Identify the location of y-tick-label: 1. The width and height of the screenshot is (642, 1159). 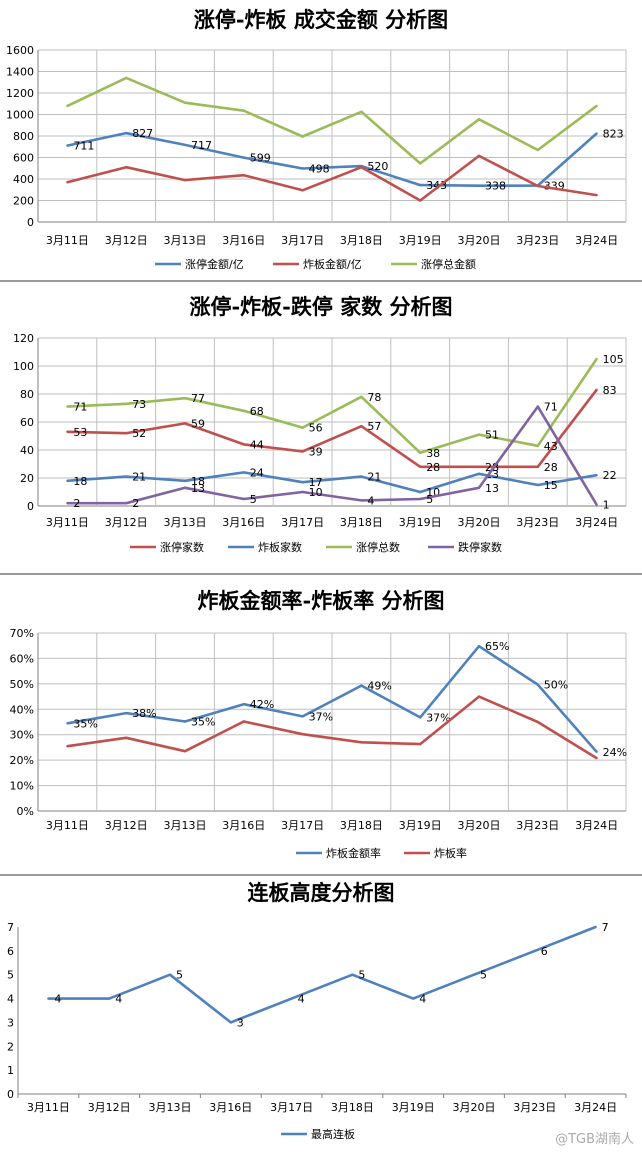
(10, 1070).